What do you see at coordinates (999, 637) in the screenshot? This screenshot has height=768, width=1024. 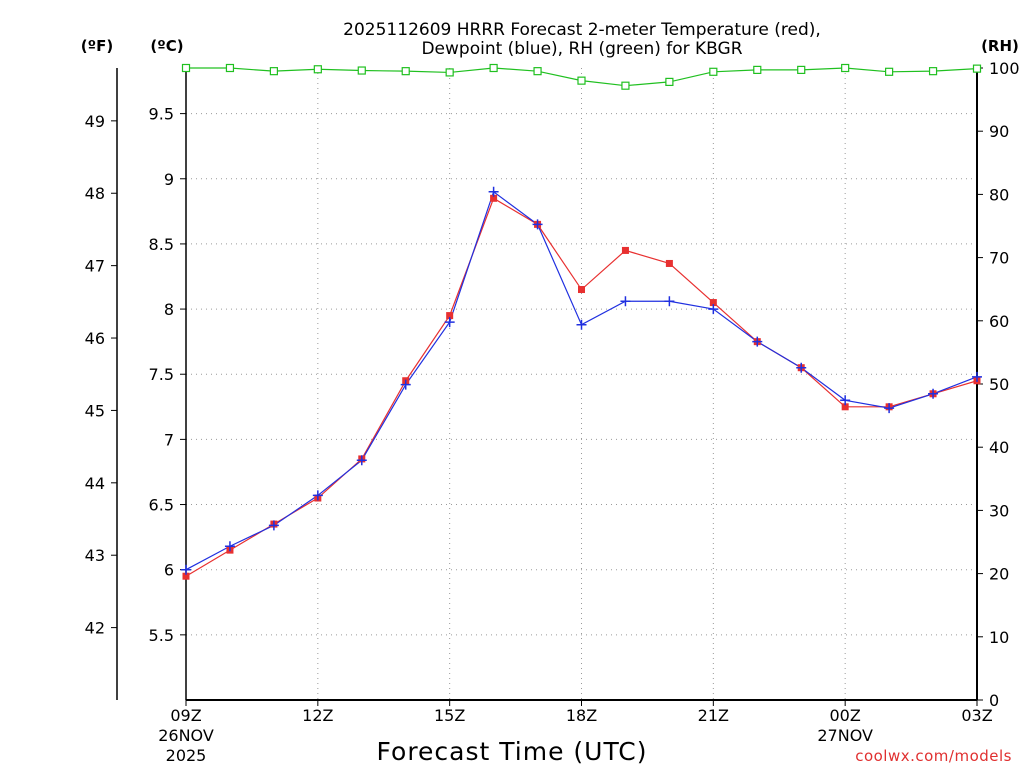 I see `rh-tick-label: 10` at bounding box center [999, 637].